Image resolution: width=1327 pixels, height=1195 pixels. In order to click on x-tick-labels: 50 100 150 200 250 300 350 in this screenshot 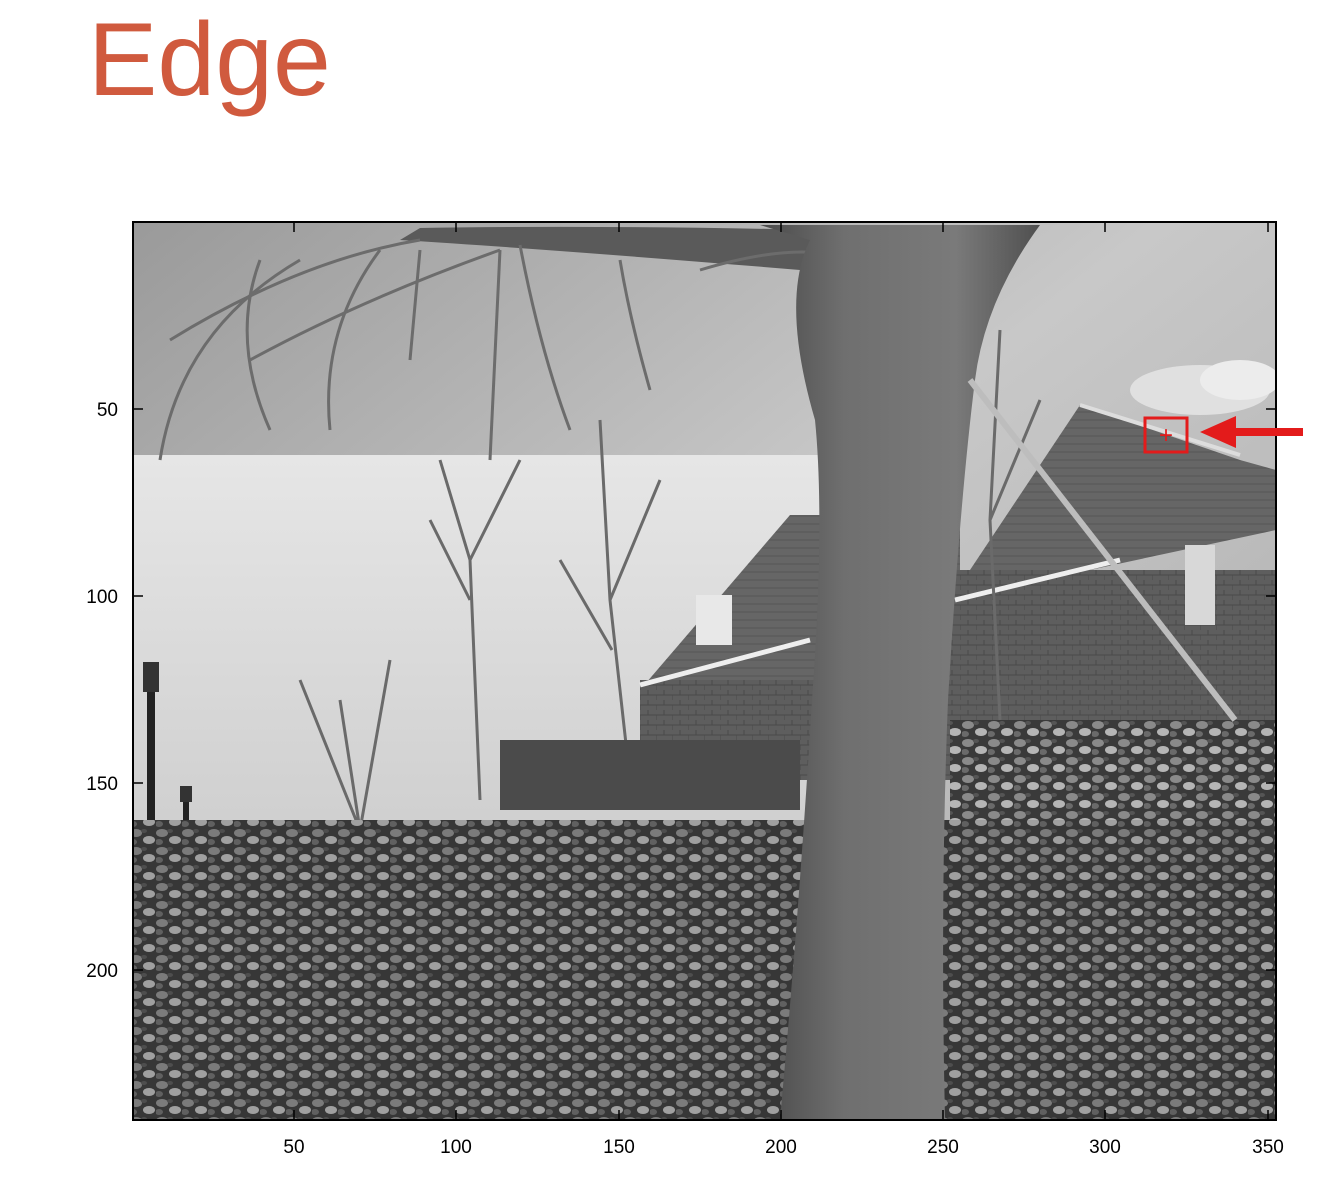, I will do `click(783, 1147)`.